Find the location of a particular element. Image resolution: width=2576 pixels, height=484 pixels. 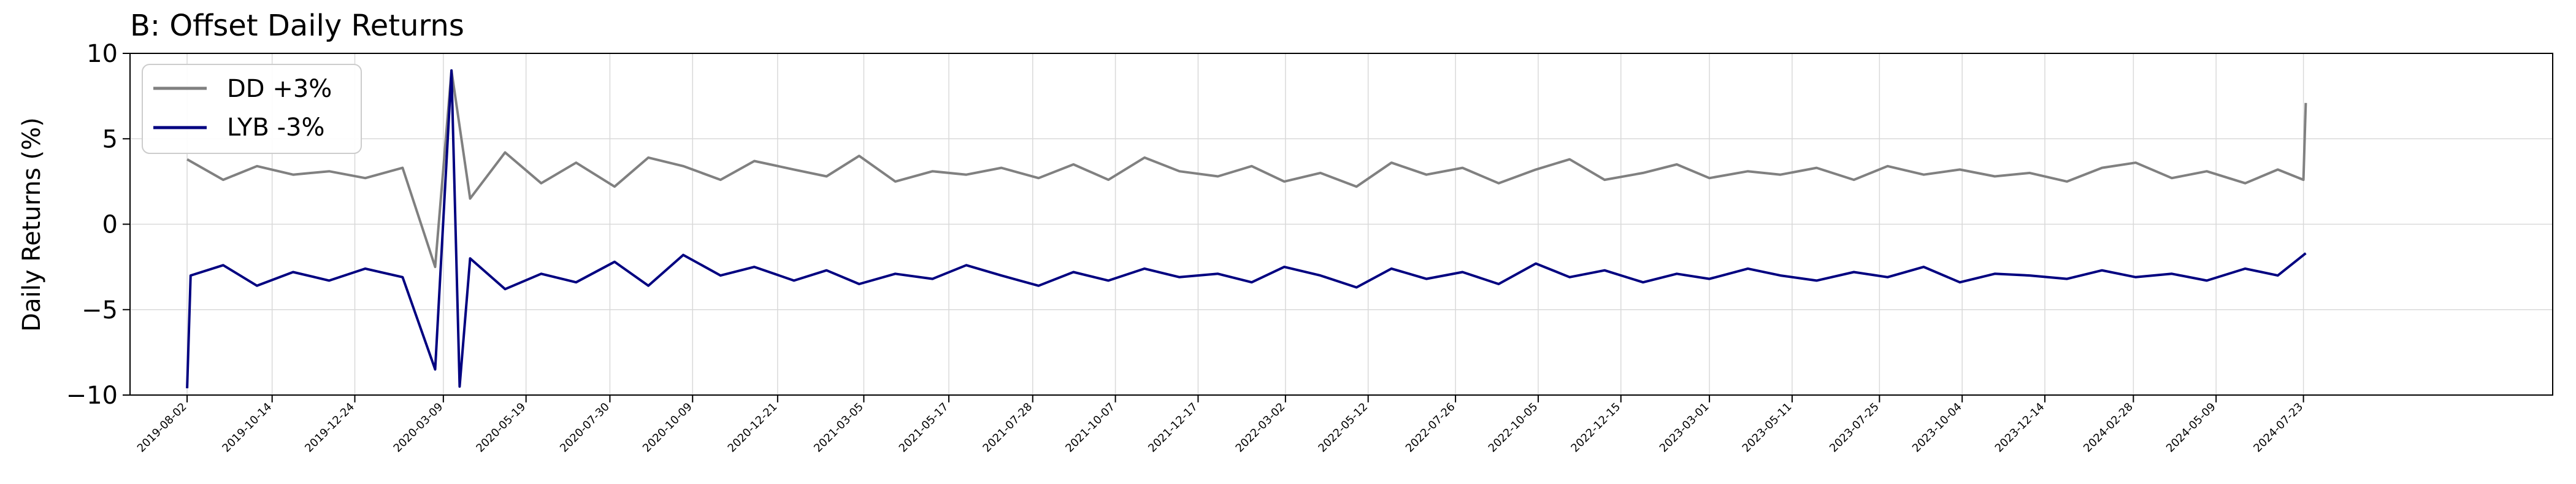

y-tick-label: 0 is located at coordinates (110, 225).